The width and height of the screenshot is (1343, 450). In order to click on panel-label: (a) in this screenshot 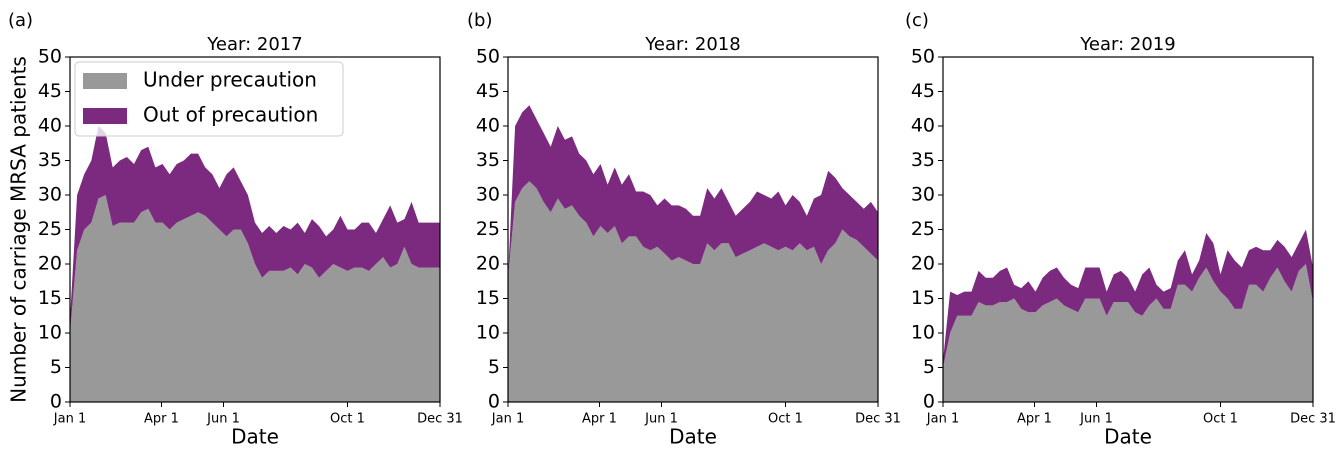, I will do `click(20, 20)`.